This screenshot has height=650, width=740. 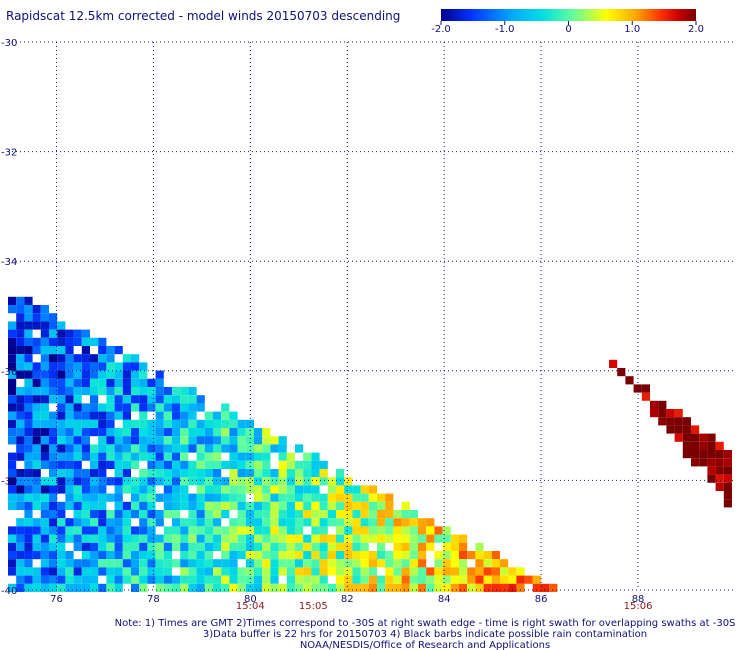 What do you see at coordinates (638, 606) in the screenshot?
I see `time-label: 15:06` at bounding box center [638, 606].